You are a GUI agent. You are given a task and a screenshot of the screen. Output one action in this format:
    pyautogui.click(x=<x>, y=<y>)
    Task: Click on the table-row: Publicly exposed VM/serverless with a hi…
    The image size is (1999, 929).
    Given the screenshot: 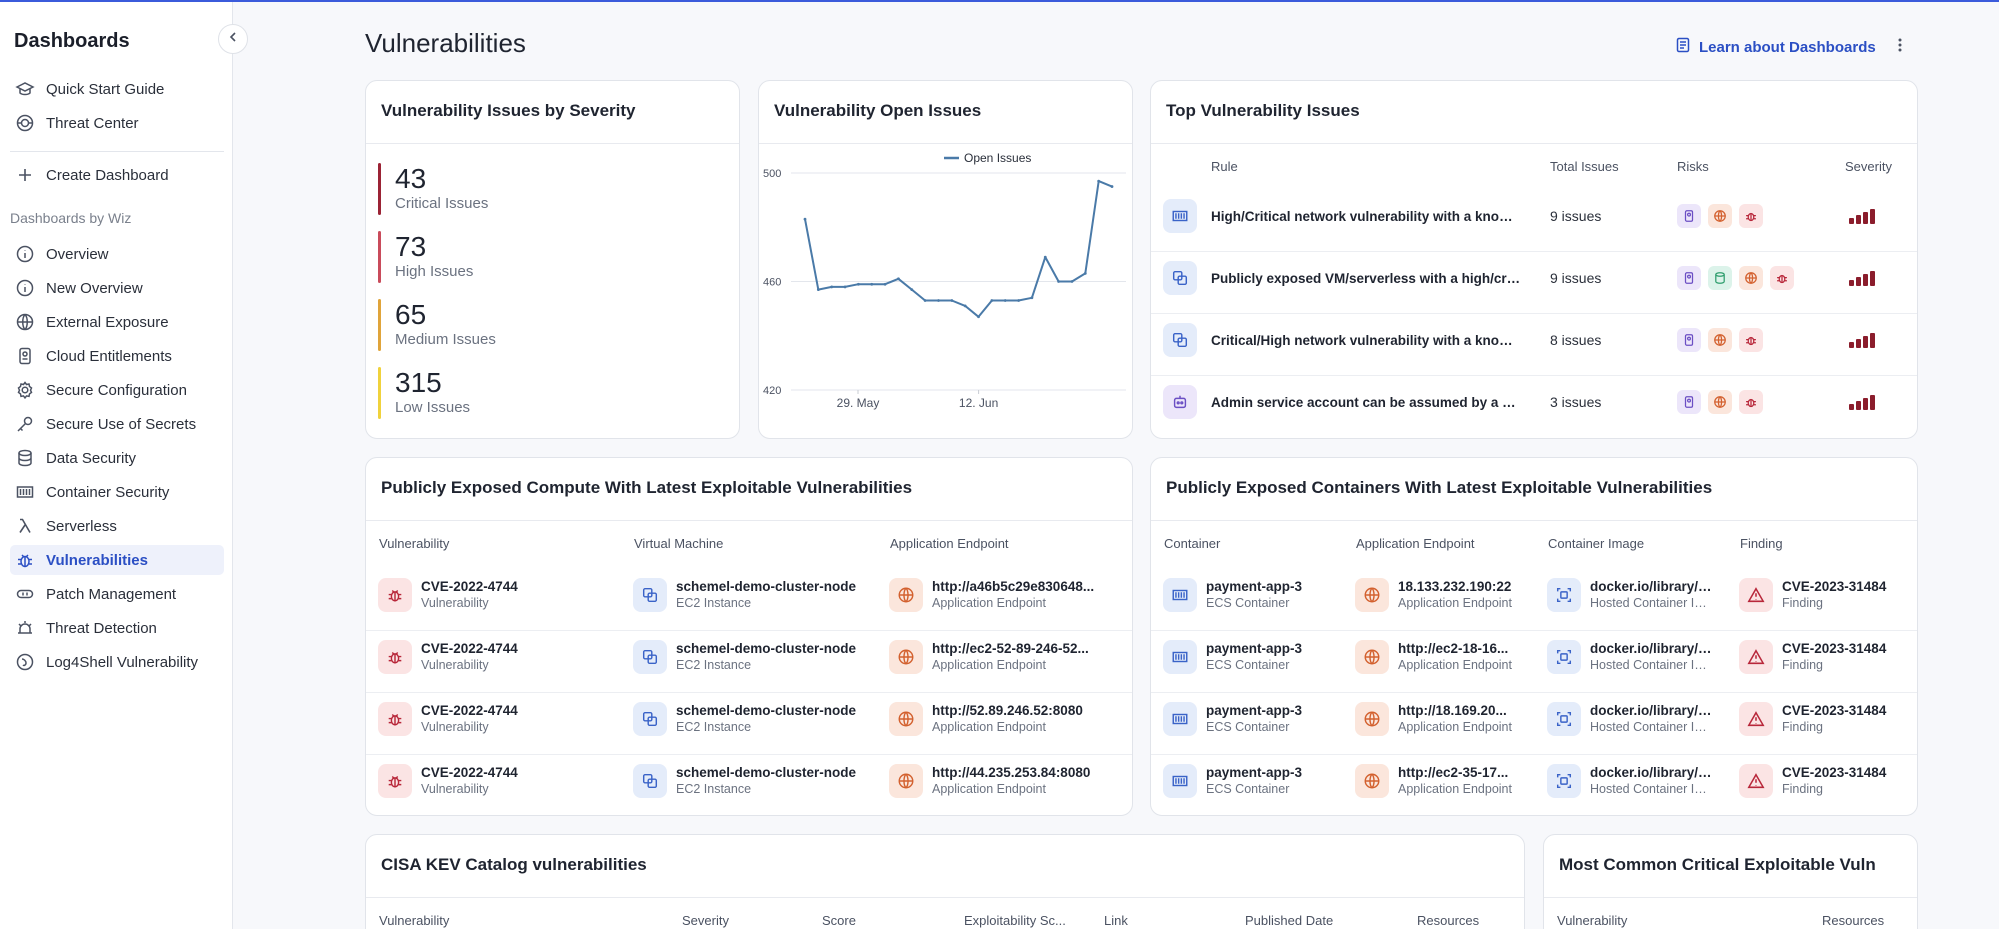 What is the action you would take?
    pyautogui.click(x=1533, y=278)
    